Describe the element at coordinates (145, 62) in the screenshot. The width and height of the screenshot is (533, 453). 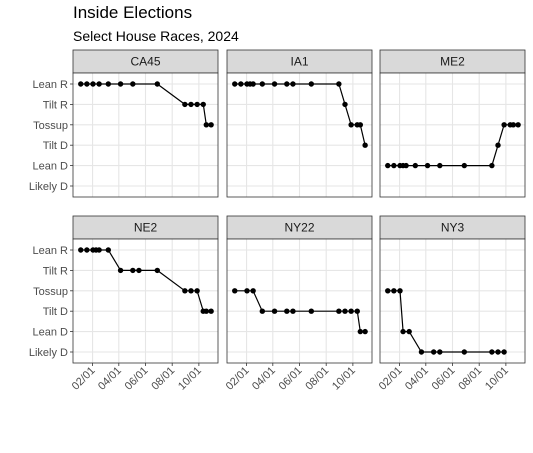
I see `facet-strip-label-ca45: CA45` at that location.